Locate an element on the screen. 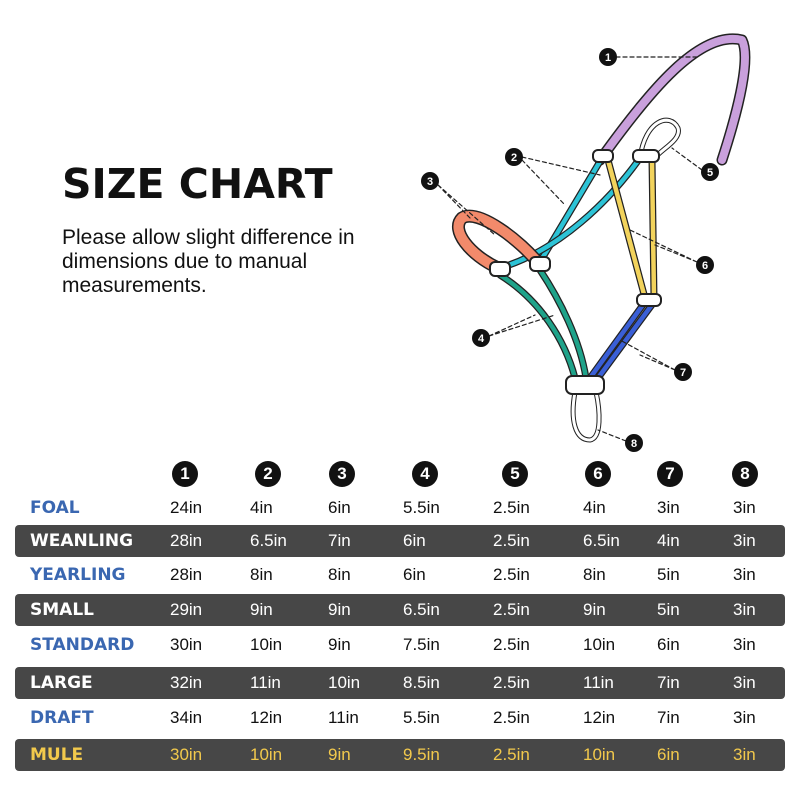  column-header-4: 4 is located at coordinates (425, 474).